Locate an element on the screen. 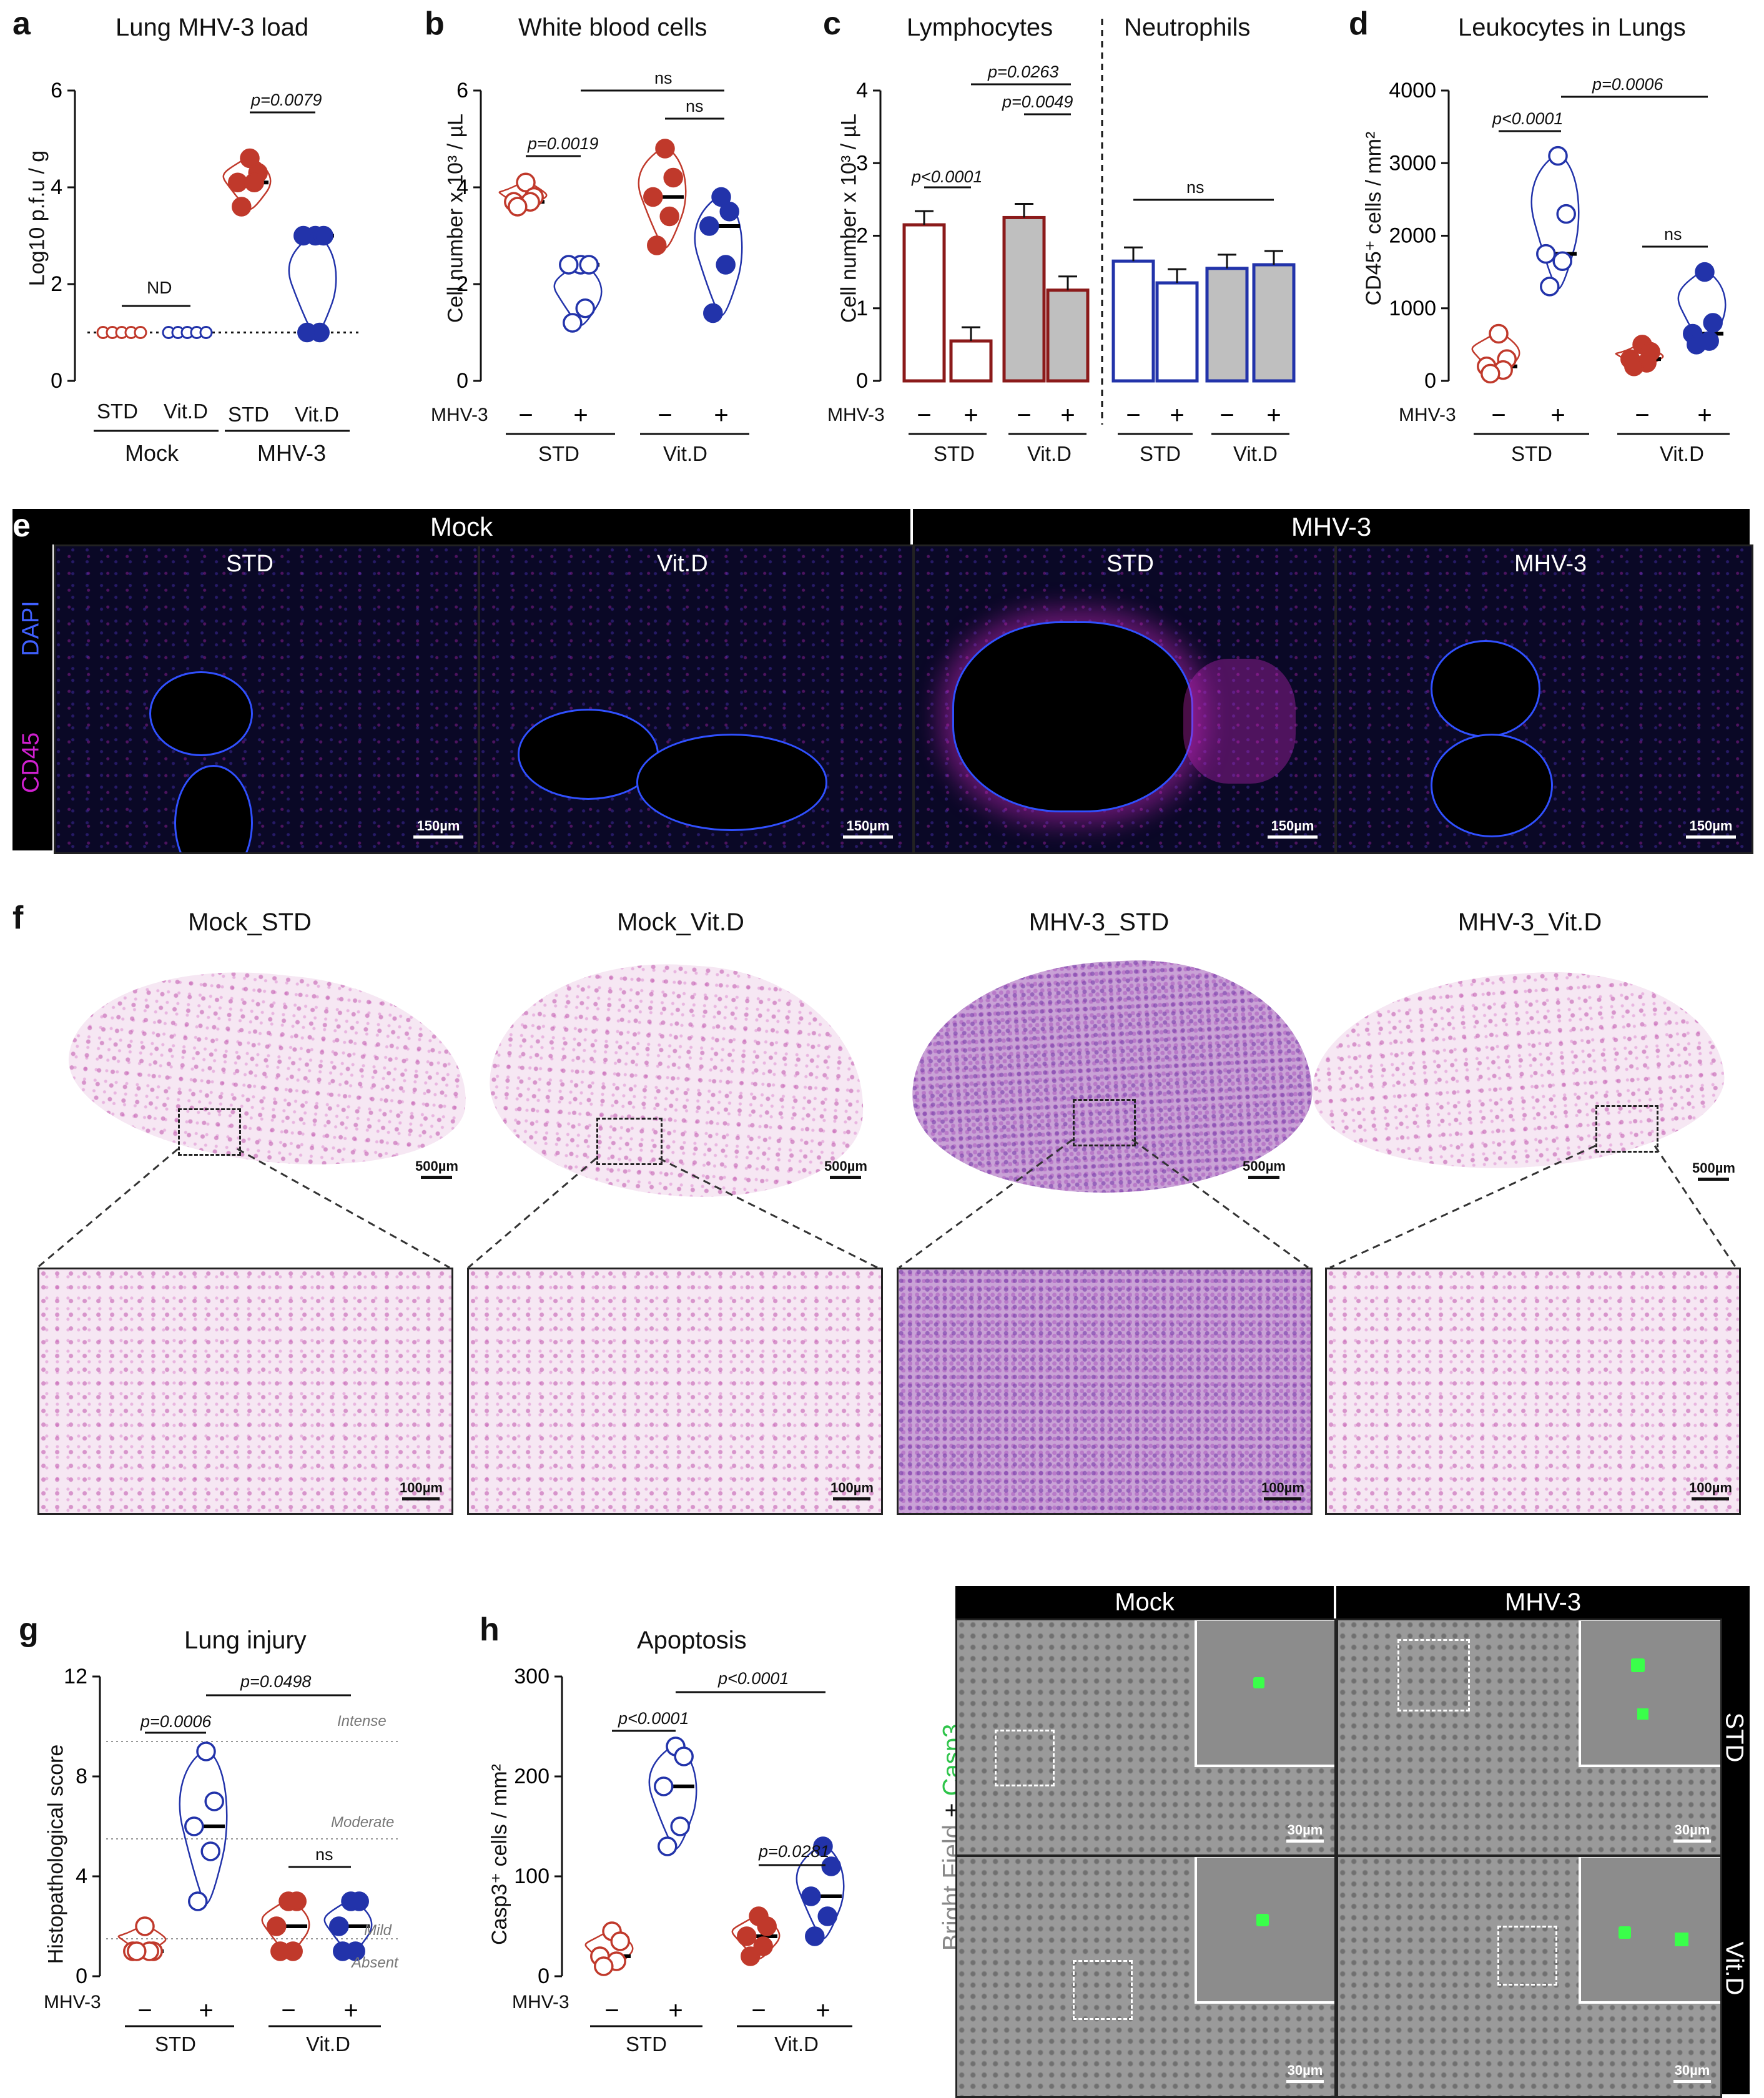 The image size is (1764, 2098). chart-c-ytick-label: 2 is located at coordinates (862, 236).